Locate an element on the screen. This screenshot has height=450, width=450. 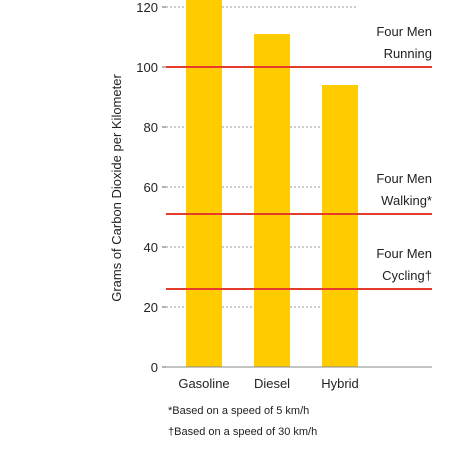
reference-label-line2: Running is located at coordinates (408, 53).